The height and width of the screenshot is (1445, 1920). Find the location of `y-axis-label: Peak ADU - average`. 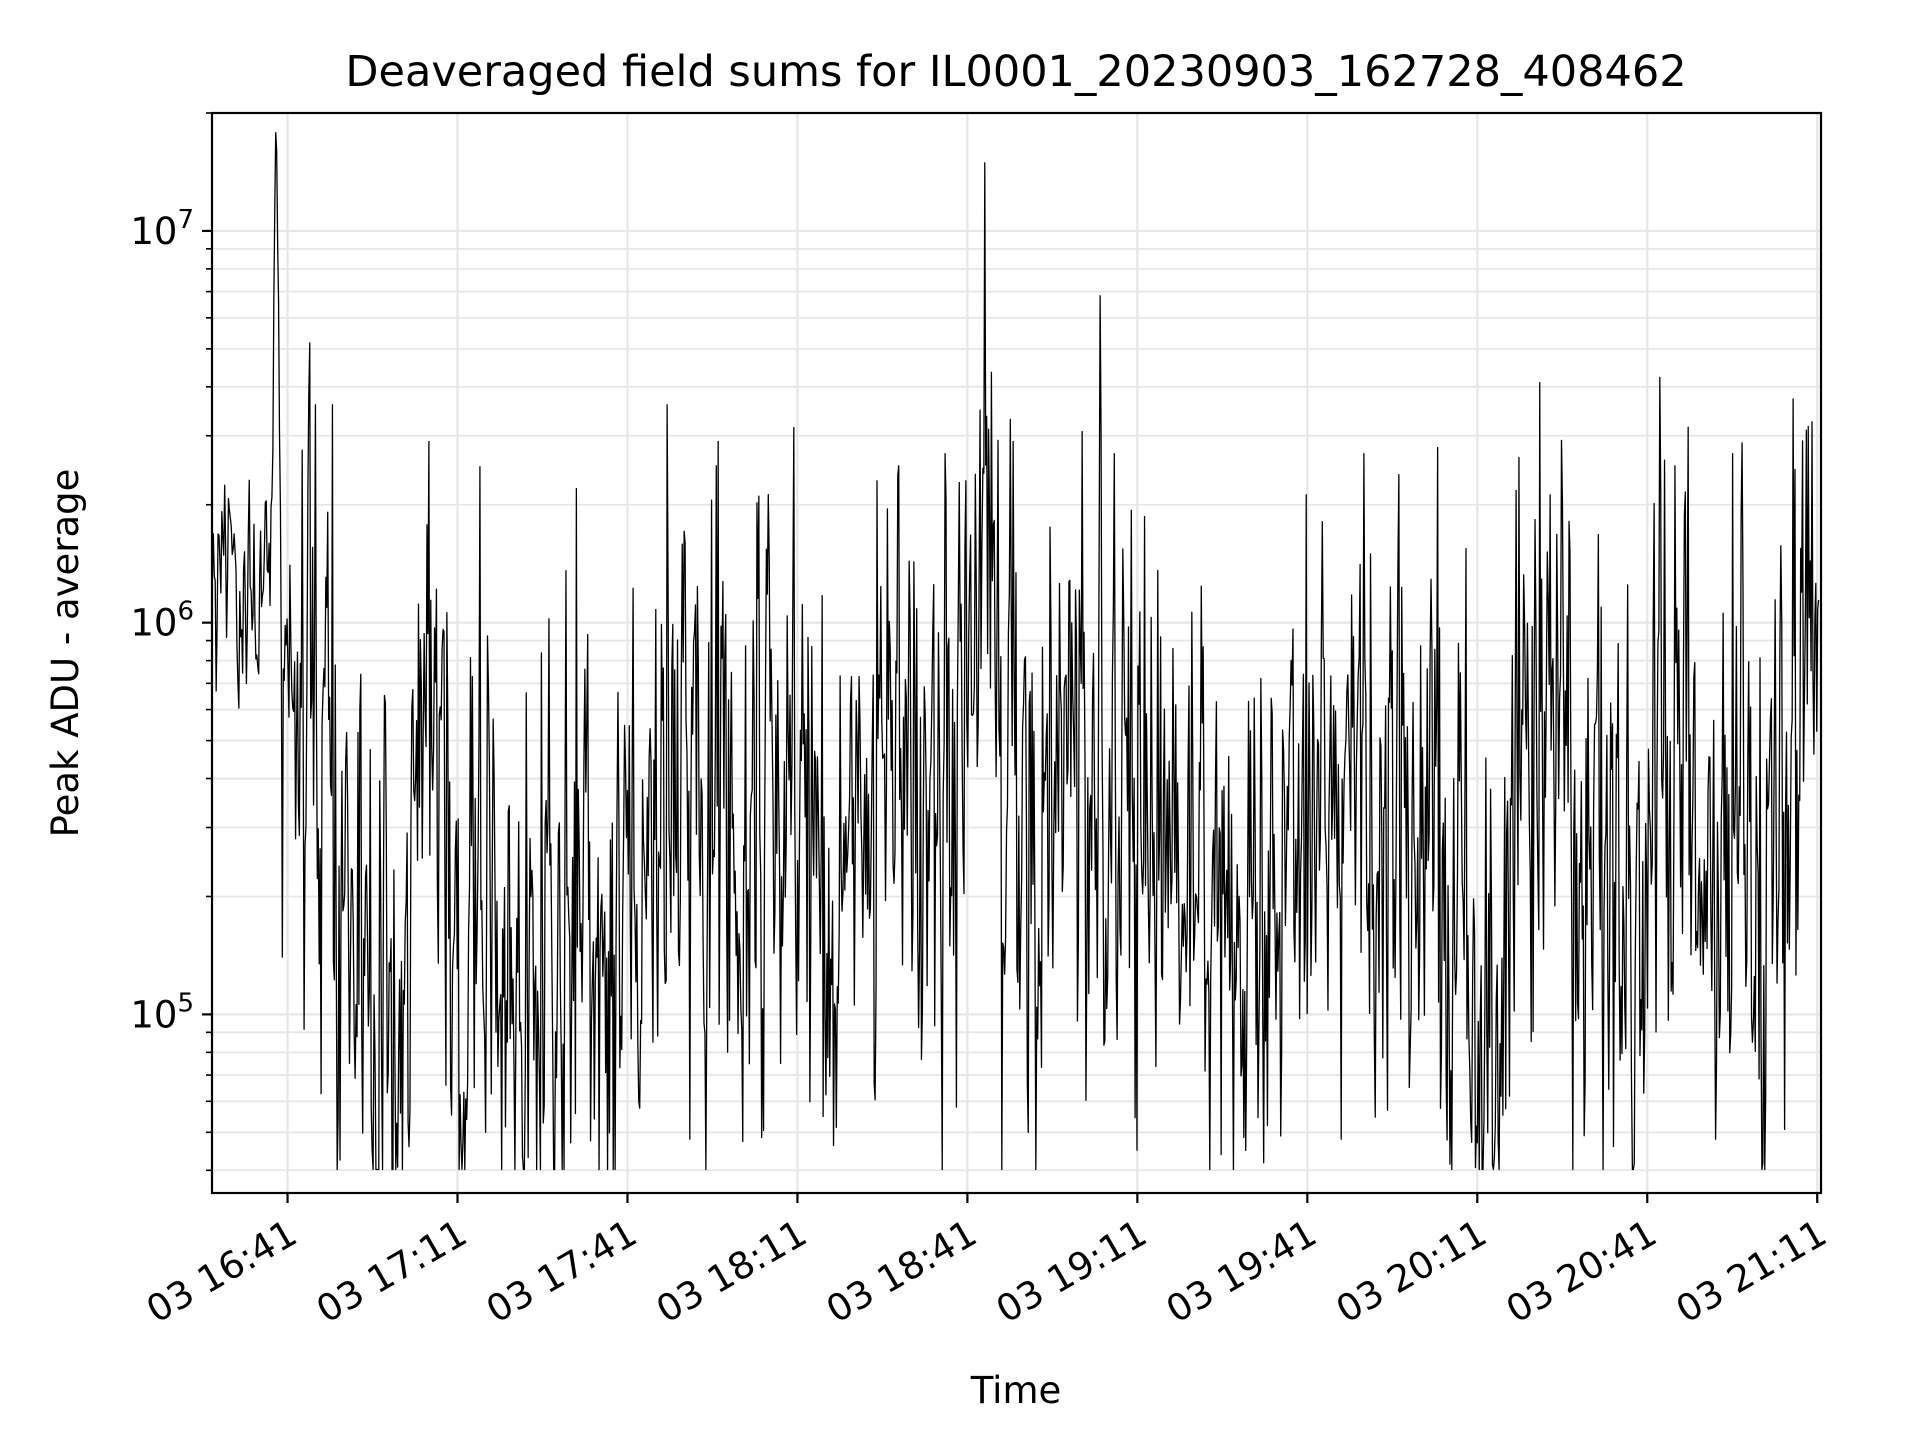

y-axis-label: Peak ADU - average is located at coordinates (65, 653).